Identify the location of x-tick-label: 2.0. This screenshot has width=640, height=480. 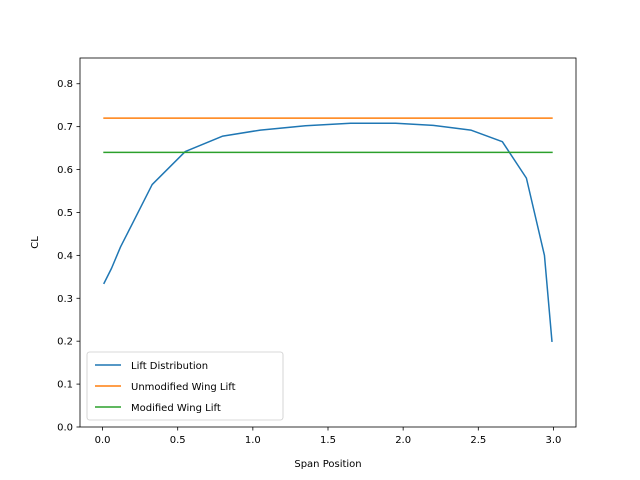
(403, 440).